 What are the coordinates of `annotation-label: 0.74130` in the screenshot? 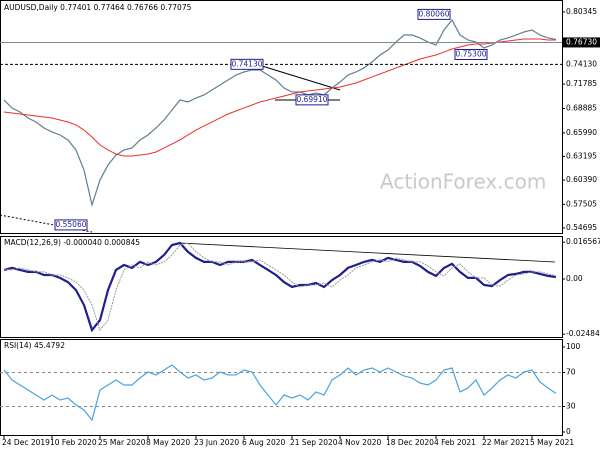 It's located at (246, 63).